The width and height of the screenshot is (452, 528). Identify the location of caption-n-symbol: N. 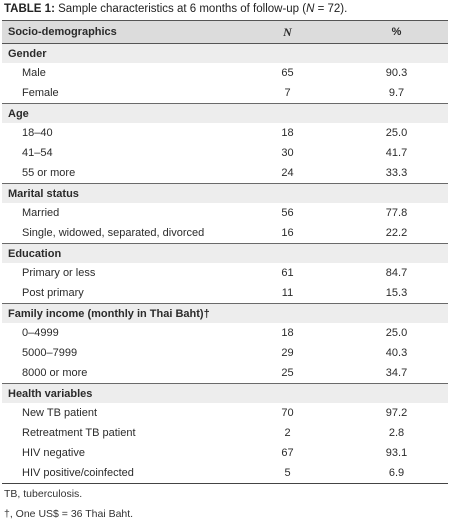
(310, 9).